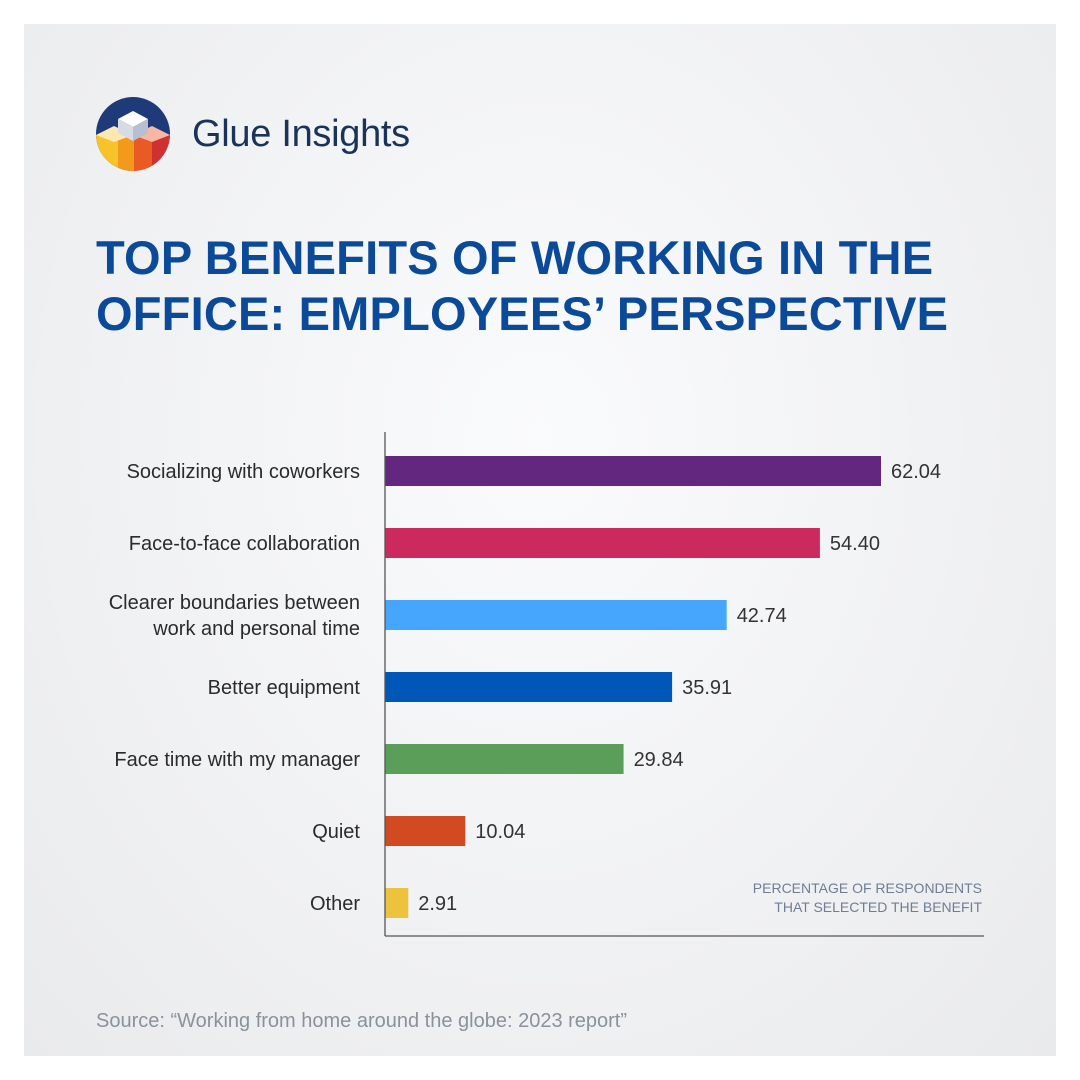 This screenshot has width=1080, height=1080. I want to click on category-label: Quiet, so click(336, 832).